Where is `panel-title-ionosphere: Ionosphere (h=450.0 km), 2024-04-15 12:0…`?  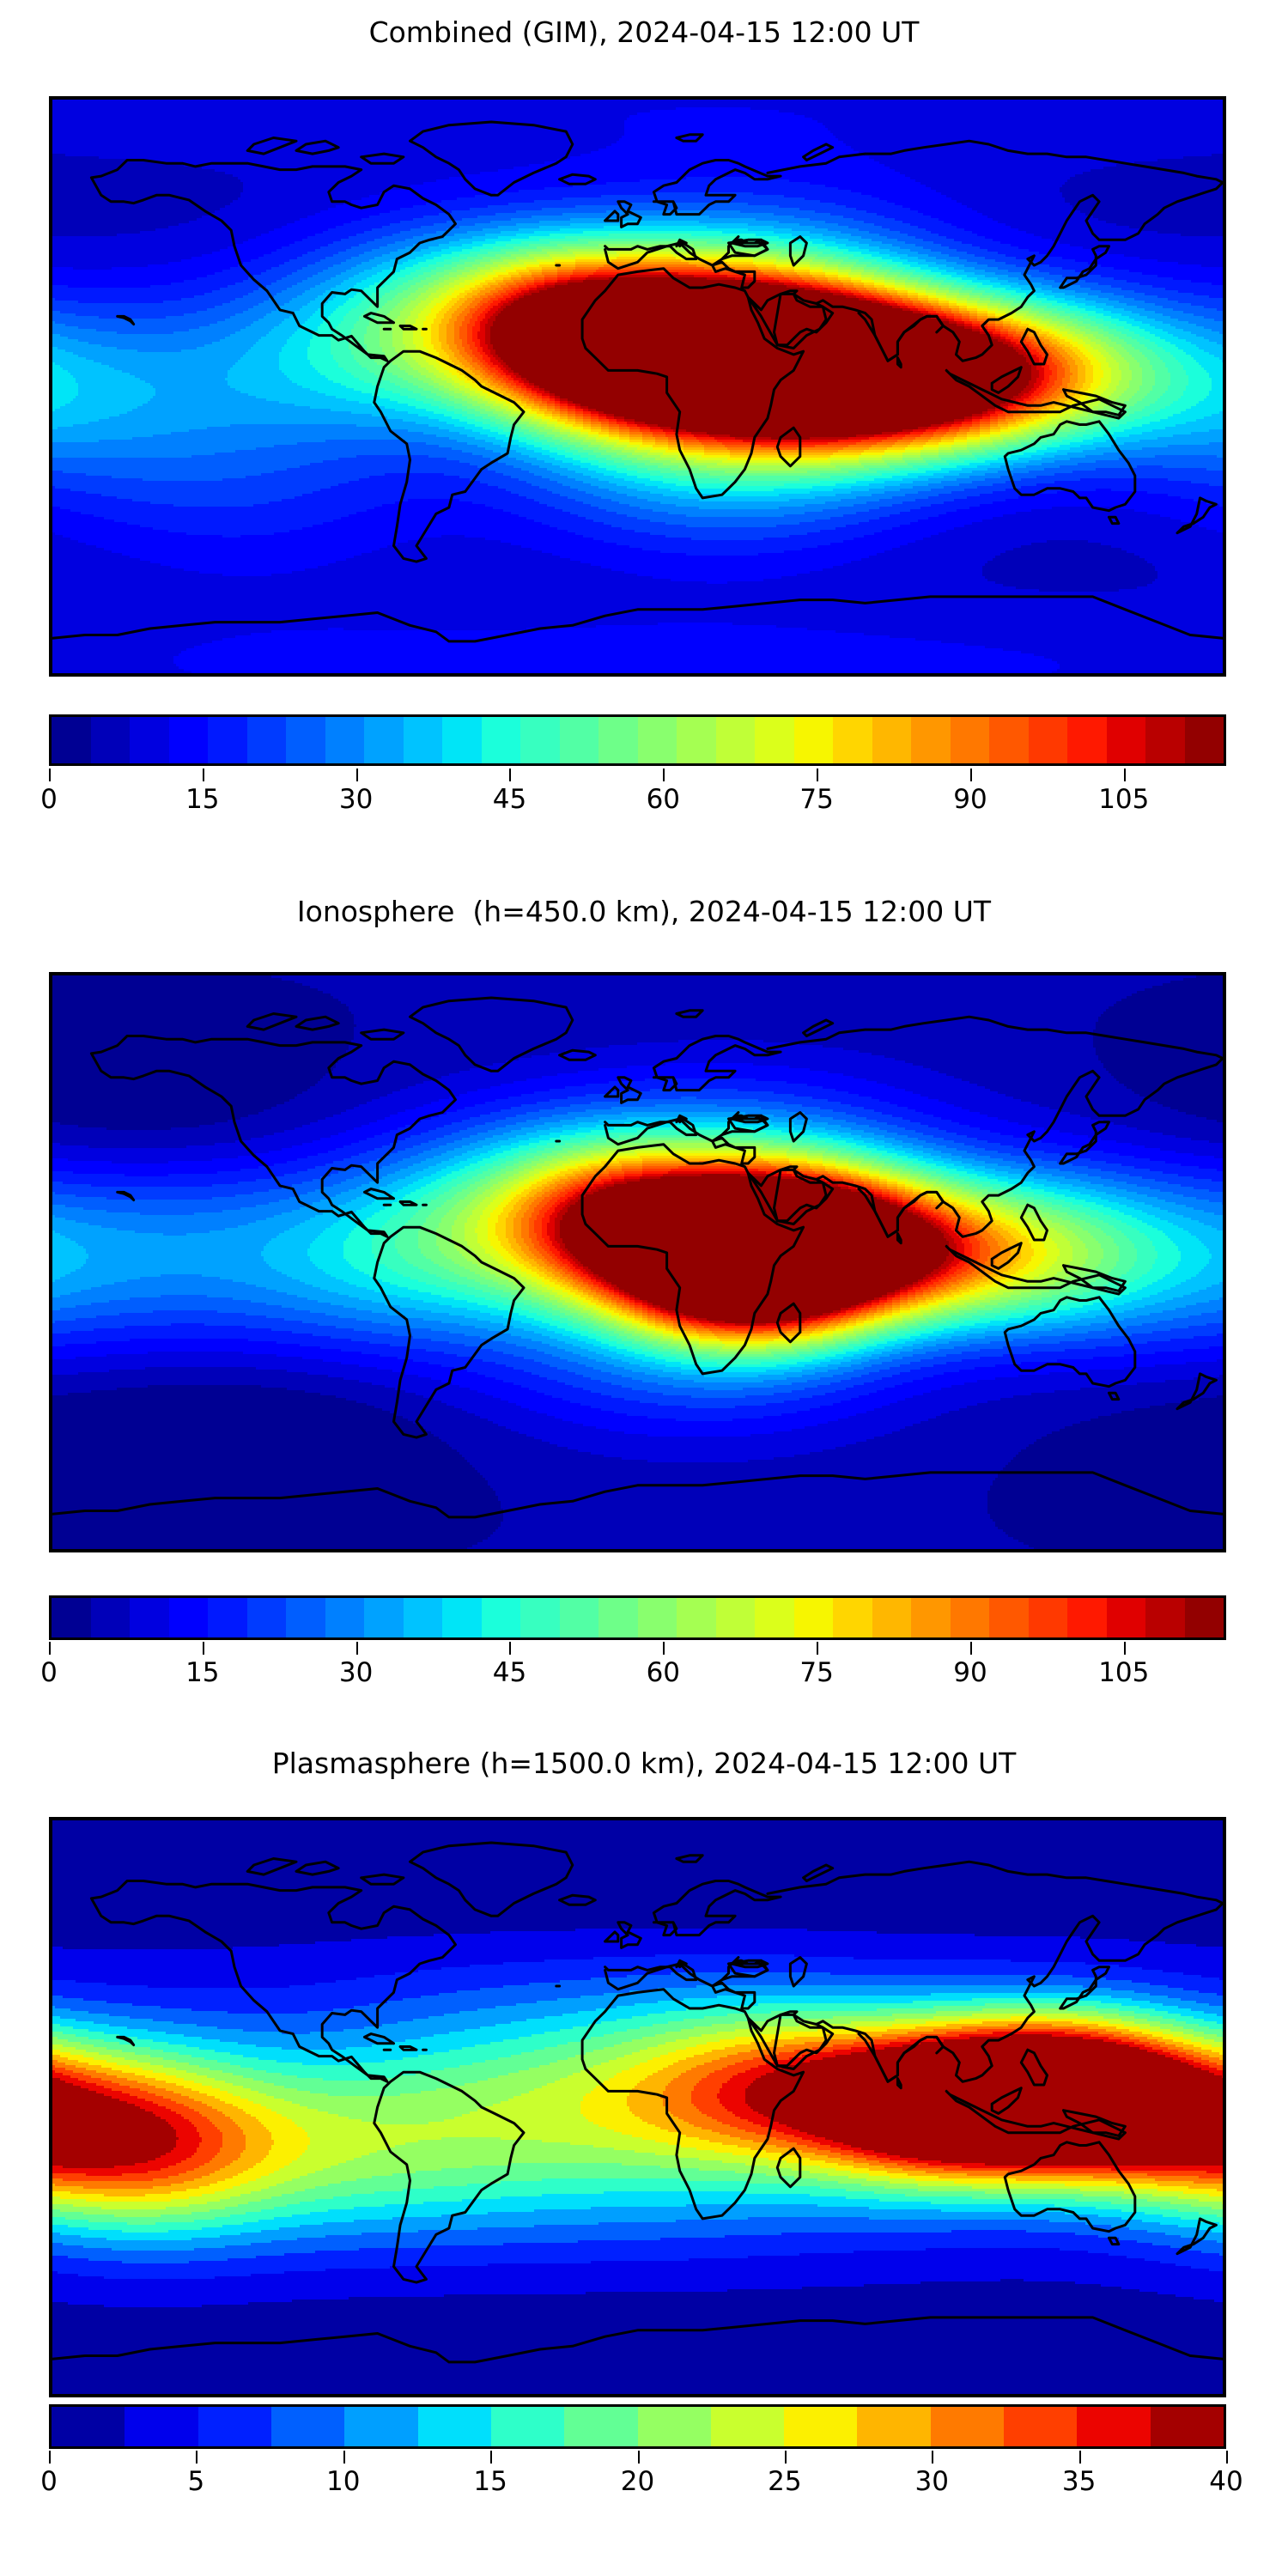 panel-title-ionosphere: Ionosphere (h=450.0 km), 2024-04-15 12:0… is located at coordinates (644, 911).